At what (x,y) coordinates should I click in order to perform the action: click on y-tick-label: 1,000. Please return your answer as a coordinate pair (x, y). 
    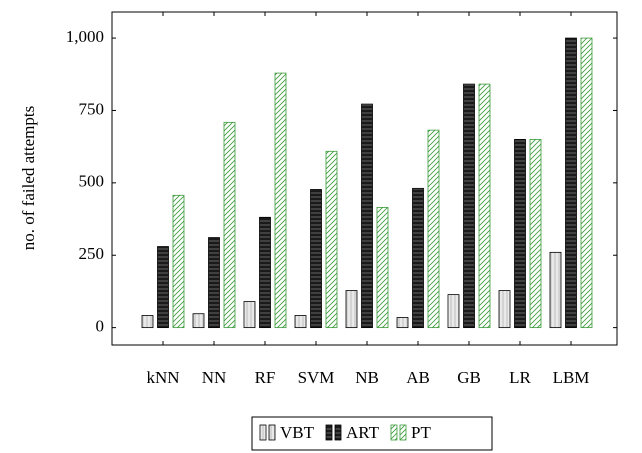
    Looking at the image, I should click on (85, 36).